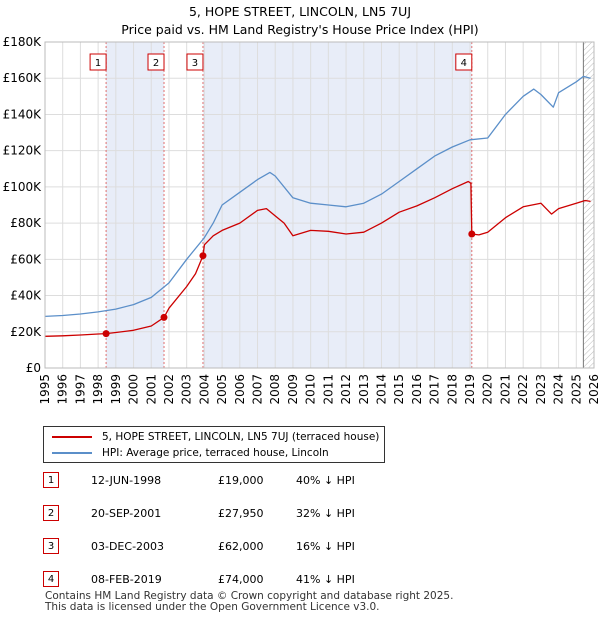 This screenshot has width=600, height=620. Describe the element at coordinates (488, 389) in the screenshot. I see `x-tick-label: 2020` at that location.